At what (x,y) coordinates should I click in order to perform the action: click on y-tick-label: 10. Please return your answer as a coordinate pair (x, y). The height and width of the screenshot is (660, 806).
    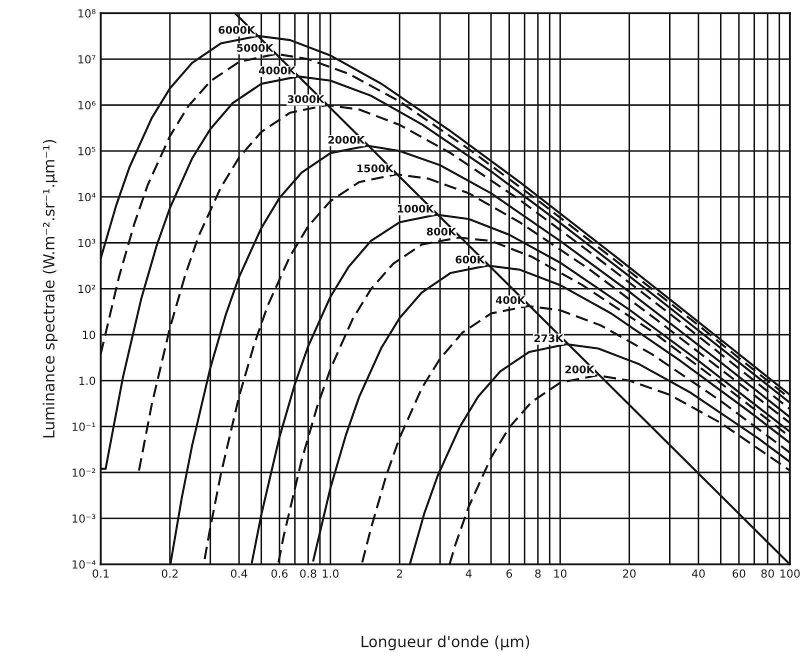
    Looking at the image, I should click on (89, 335).